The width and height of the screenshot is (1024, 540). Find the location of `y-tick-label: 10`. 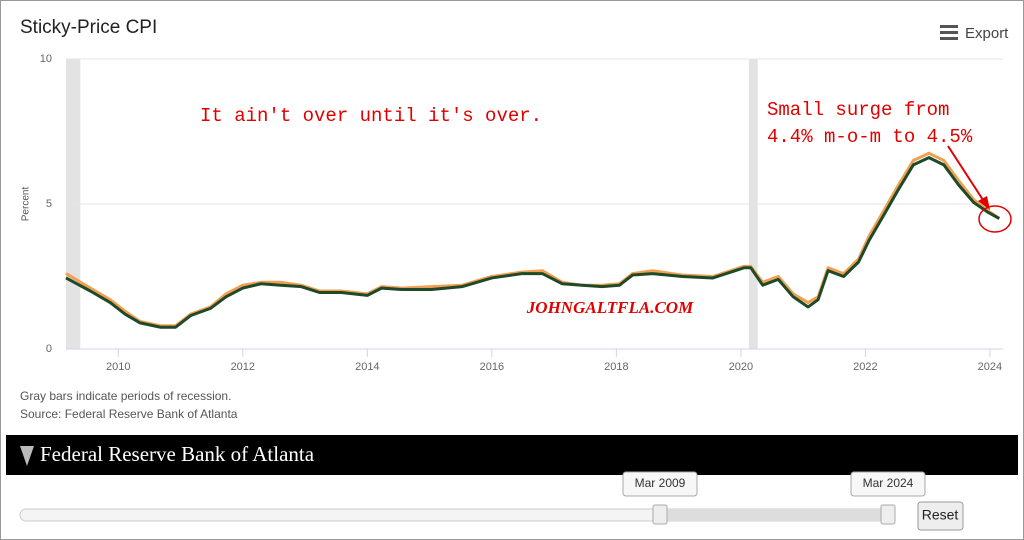

y-tick-label: 10 is located at coordinates (46, 59).